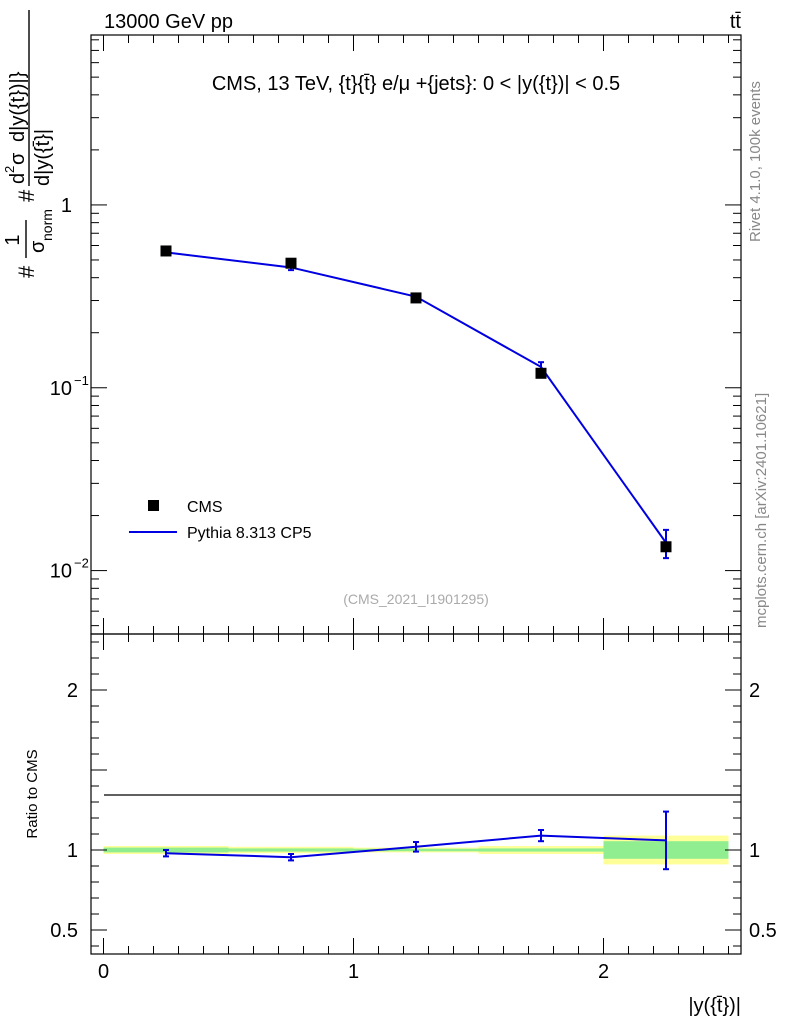 The image size is (786, 1024). Describe the element at coordinates (168, 22) in the screenshot. I see `header-left: 13000 GeV pp` at that location.